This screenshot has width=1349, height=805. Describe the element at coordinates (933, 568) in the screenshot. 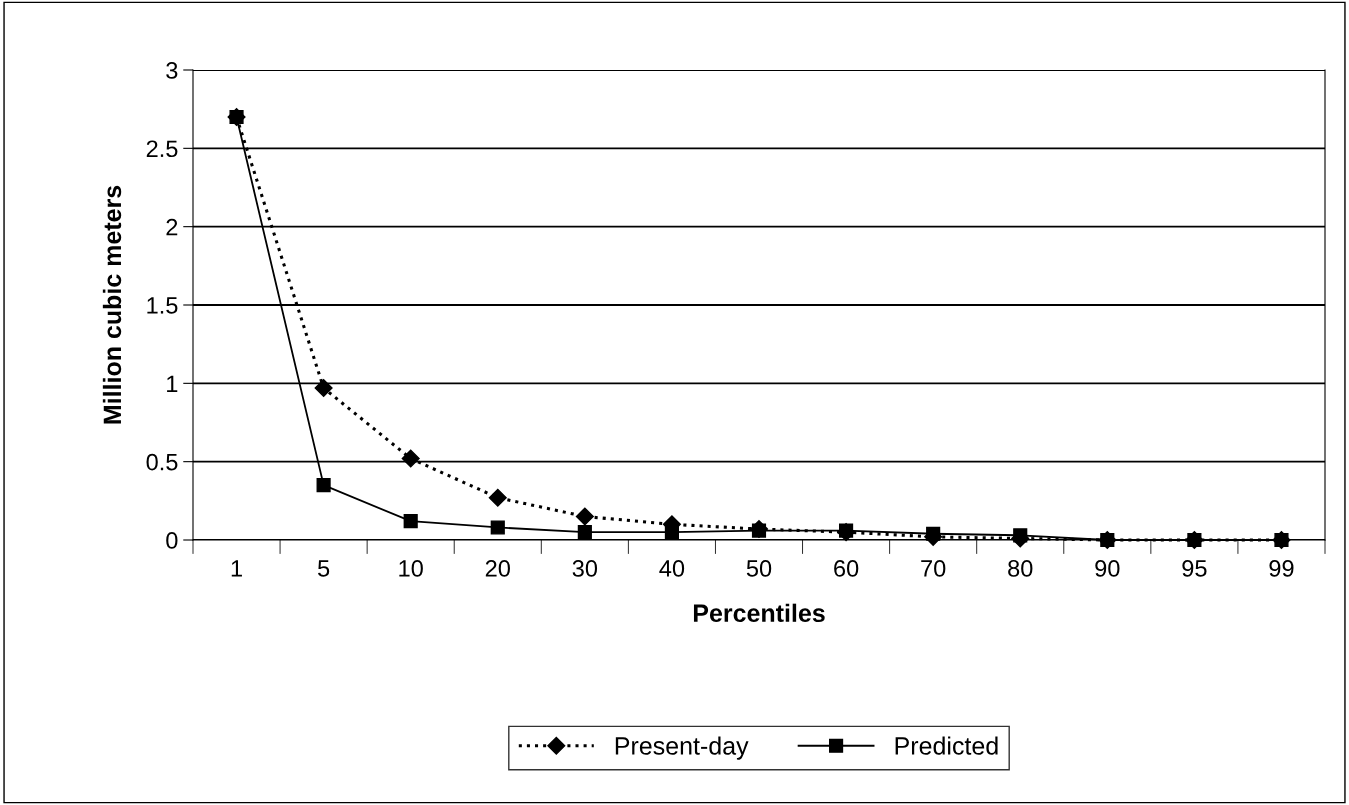

I see `x-tick-label: 70` at that location.